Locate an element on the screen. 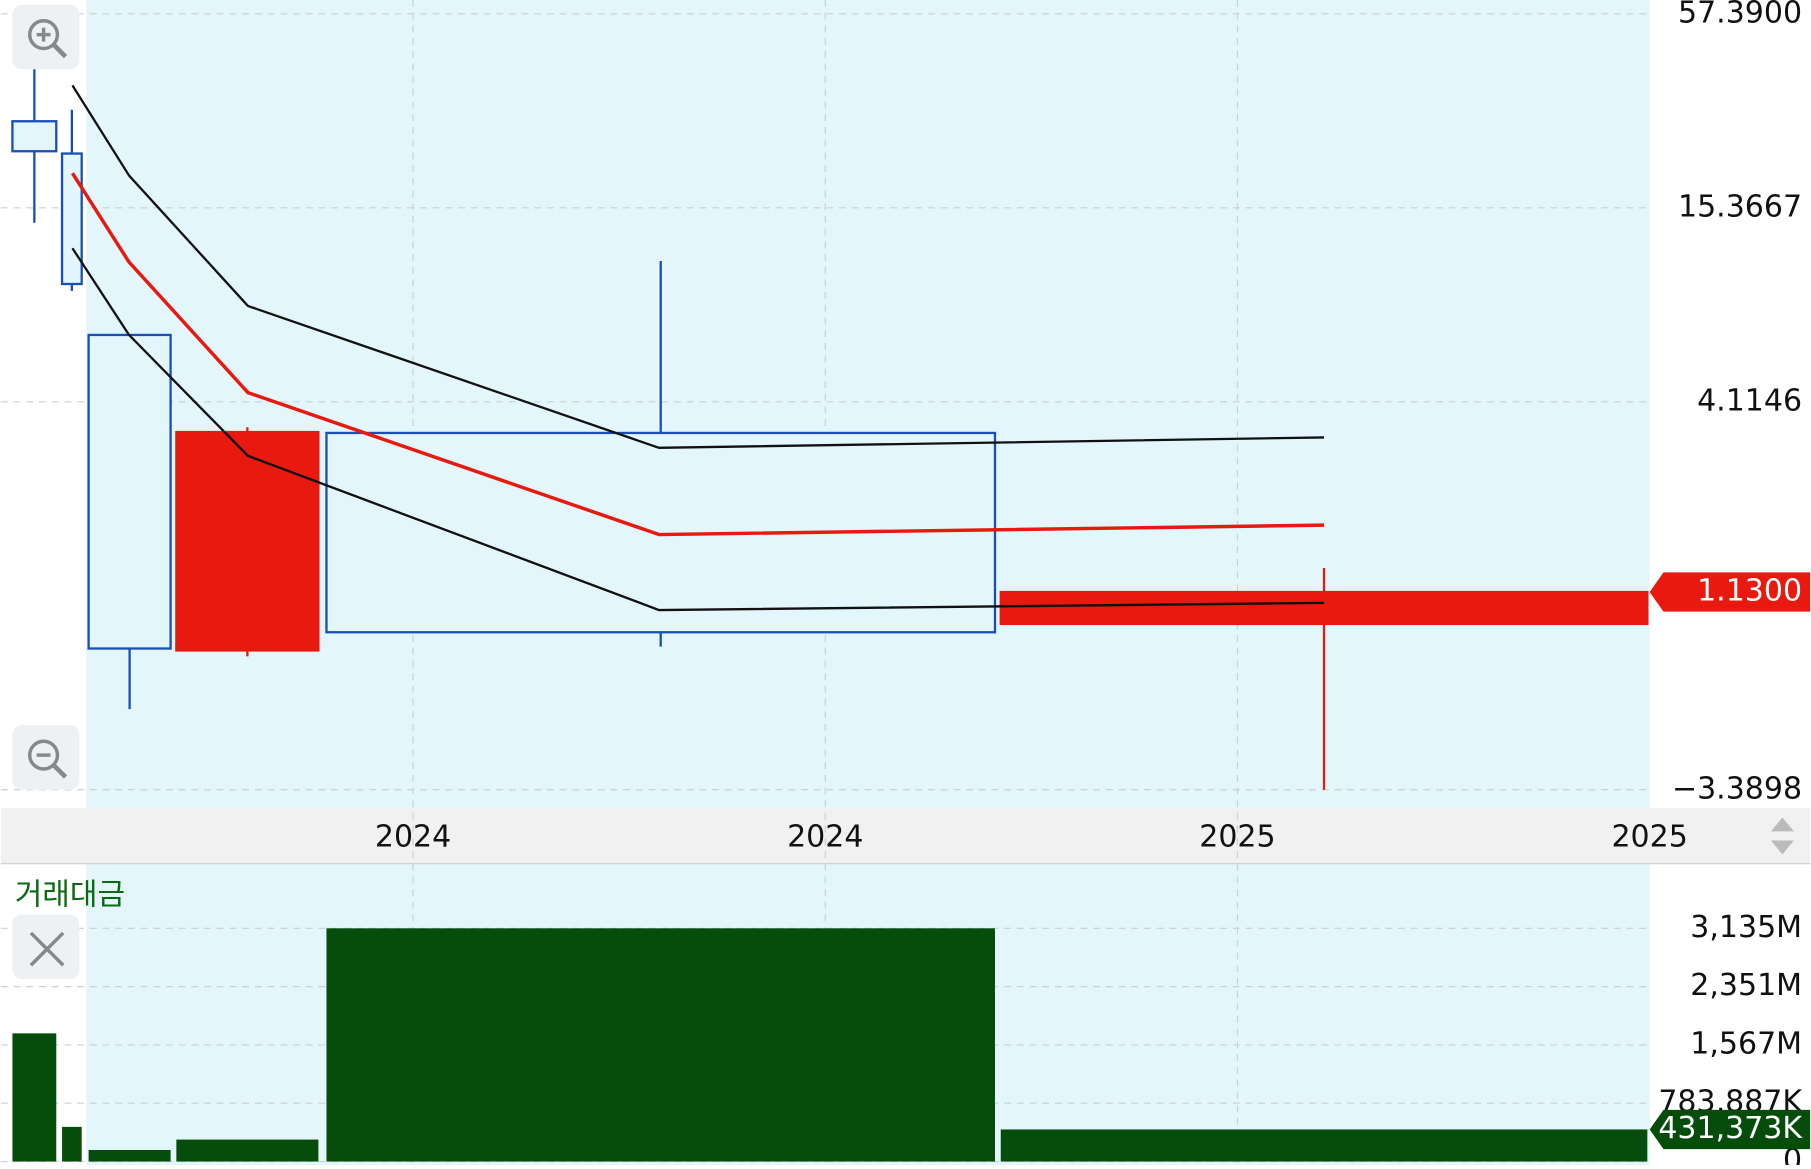 This screenshot has width=1811, height=1169. y-tick-label: 4.1146 is located at coordinates (1749, 400).